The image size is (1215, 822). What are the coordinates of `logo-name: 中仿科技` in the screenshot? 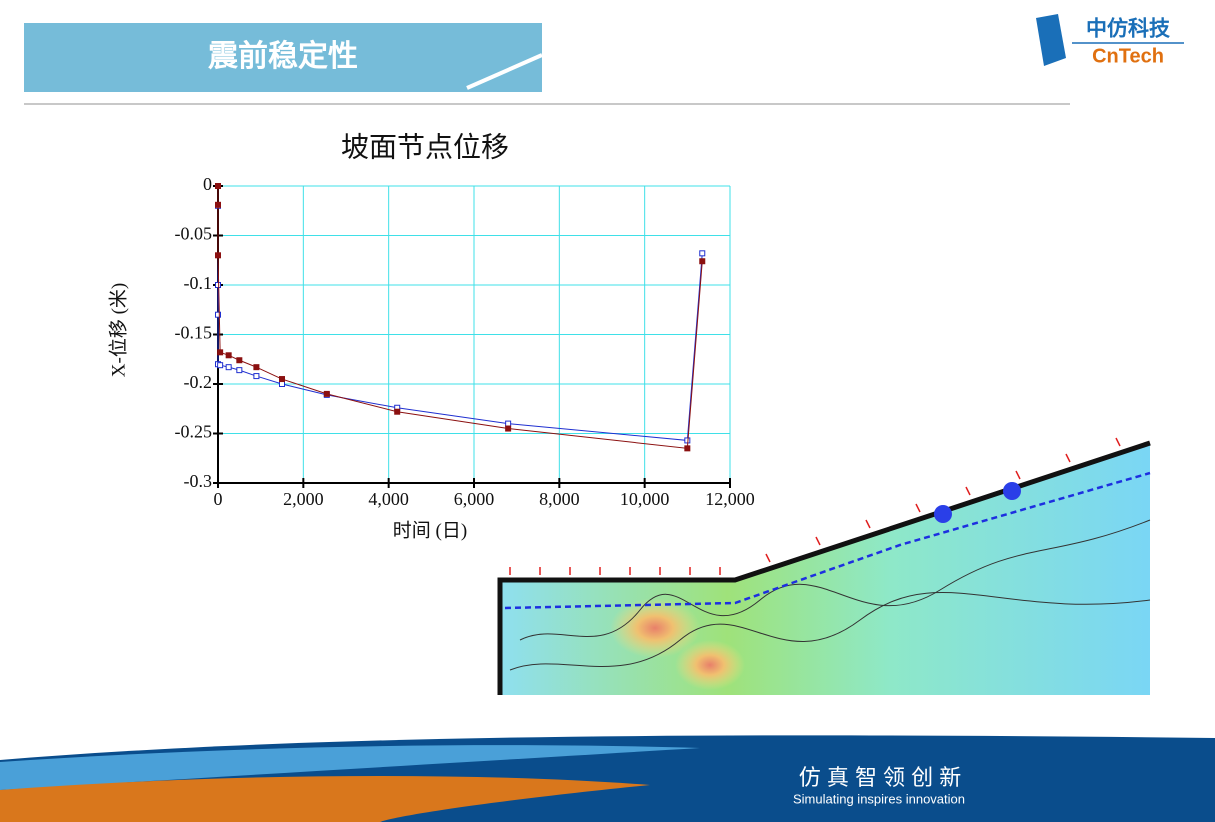 It's located at (1128, 29).